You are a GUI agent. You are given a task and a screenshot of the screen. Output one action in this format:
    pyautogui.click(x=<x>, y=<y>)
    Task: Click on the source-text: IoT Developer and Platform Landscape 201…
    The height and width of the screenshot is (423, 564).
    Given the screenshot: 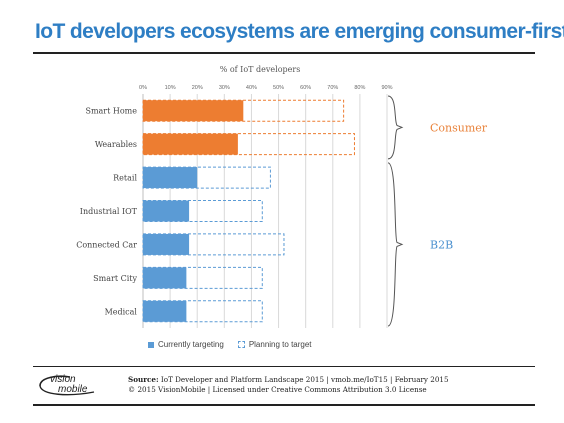 What is the action you would take?
    pyautogui.click(x=304, y=379)
    